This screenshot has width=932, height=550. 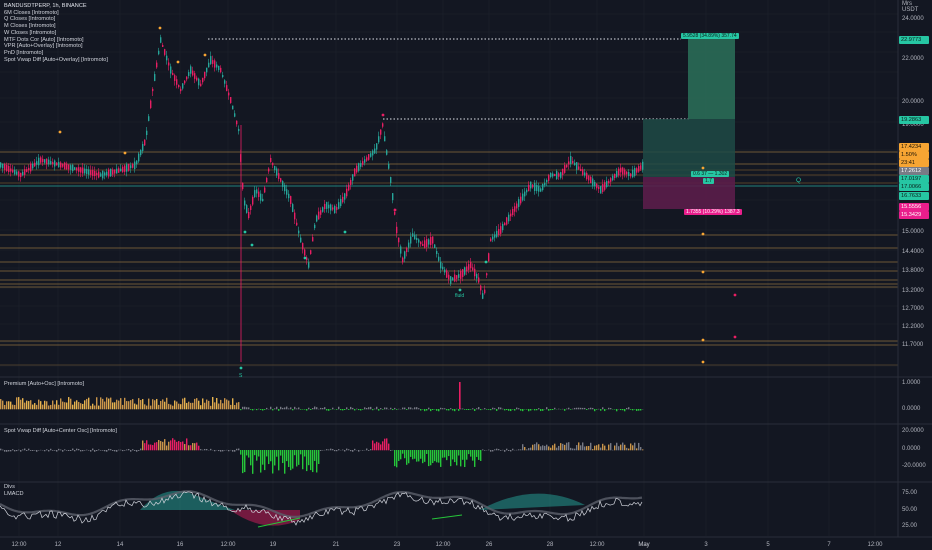 What do you see at coordinates (31, 12) in the screenshot?
I see `legend-item: 6M Closes [Intromoto]` at bounding box center [31, 12].